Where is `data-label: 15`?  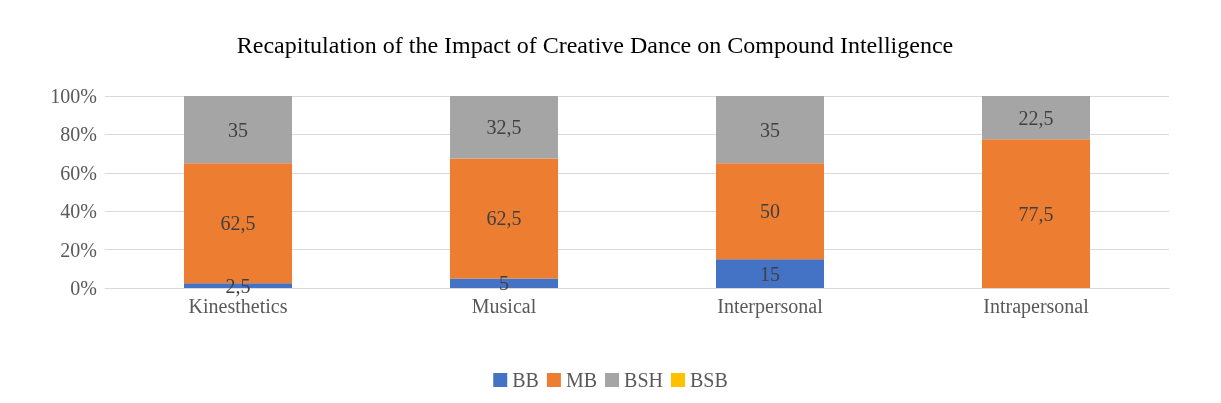
data-label: 15 is located at coordinates (770, 273).